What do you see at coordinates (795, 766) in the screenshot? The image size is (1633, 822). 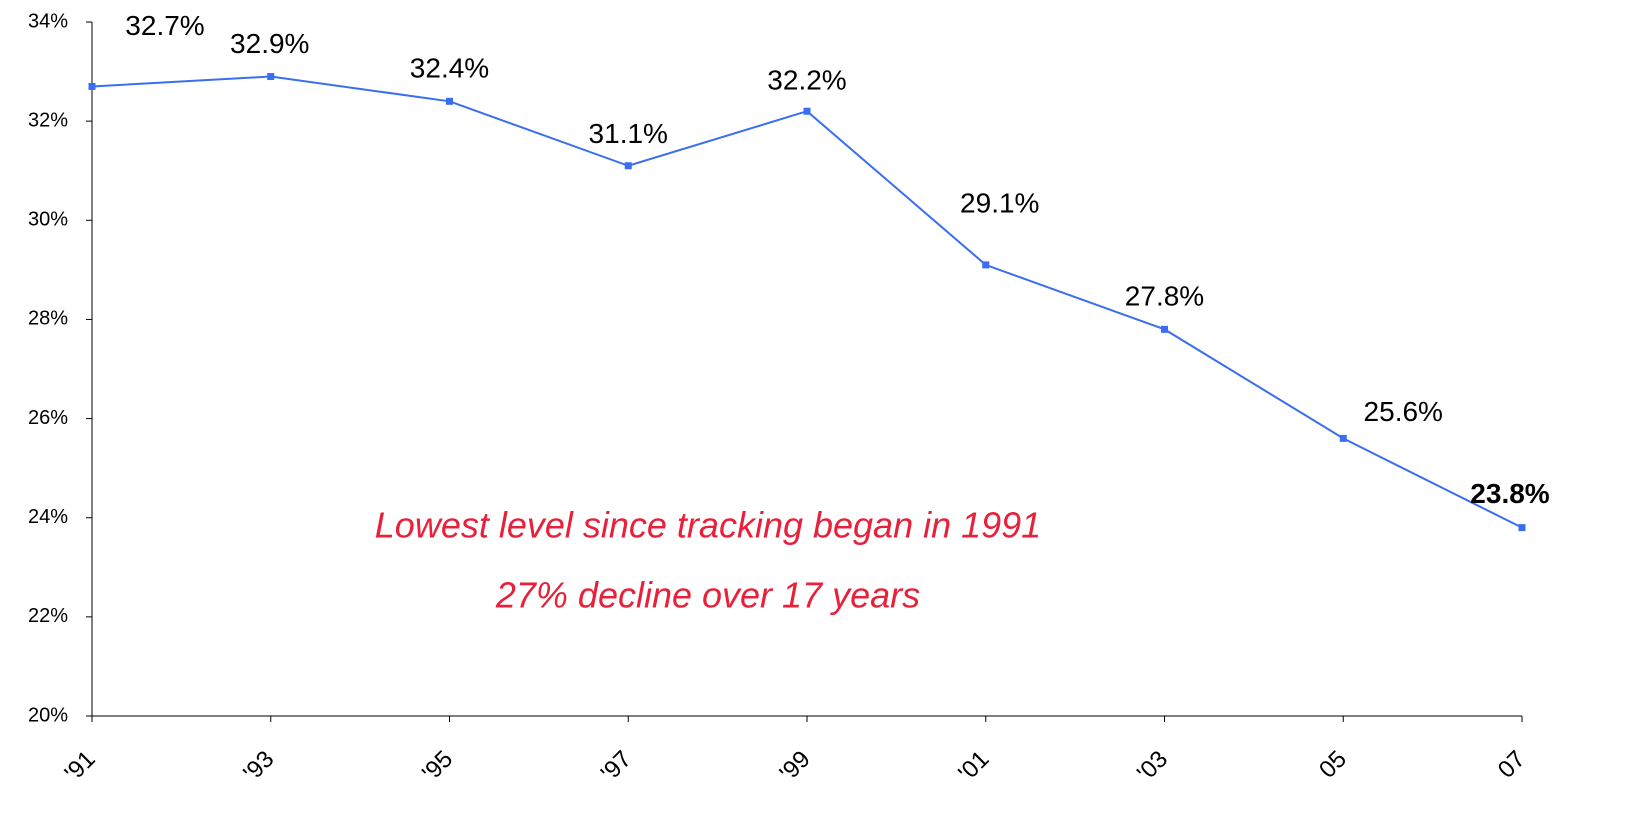 I see `x-tick-label: '99` at bounding box center [795, 766].